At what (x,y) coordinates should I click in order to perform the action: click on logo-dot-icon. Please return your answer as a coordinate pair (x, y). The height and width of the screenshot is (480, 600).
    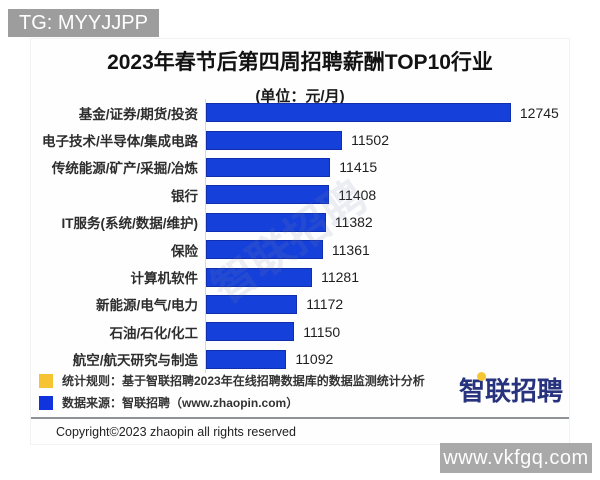
    Looking at the image, I should click on (481, 376).